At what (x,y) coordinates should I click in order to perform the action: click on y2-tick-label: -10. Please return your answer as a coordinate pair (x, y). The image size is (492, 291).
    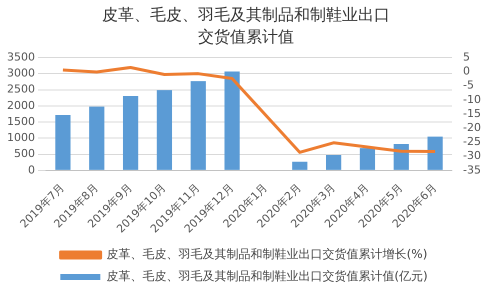
    Looking at the image, I should click on (472, 99).